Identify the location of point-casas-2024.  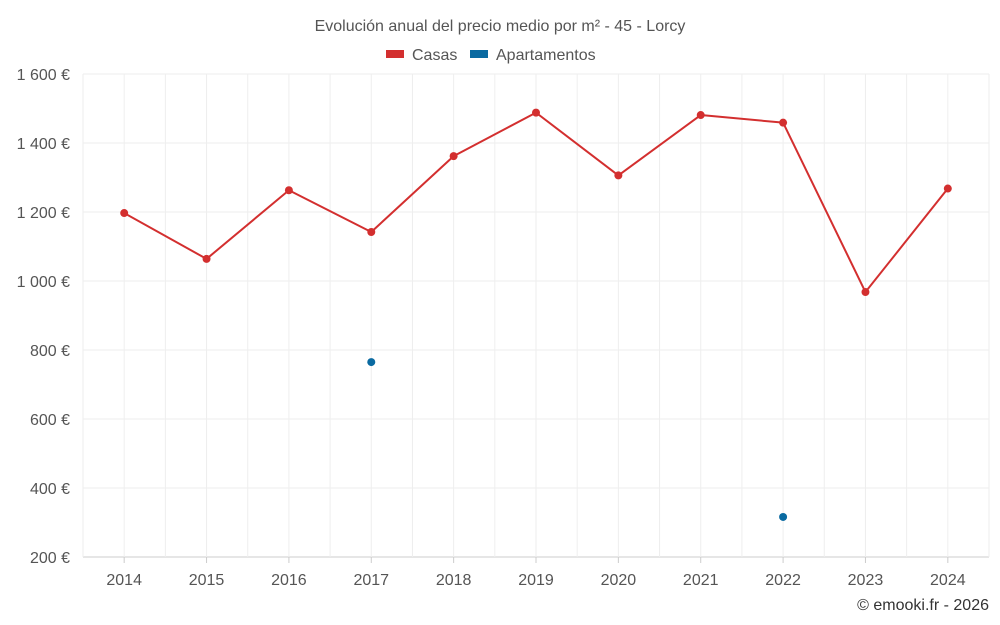
(947, 188).